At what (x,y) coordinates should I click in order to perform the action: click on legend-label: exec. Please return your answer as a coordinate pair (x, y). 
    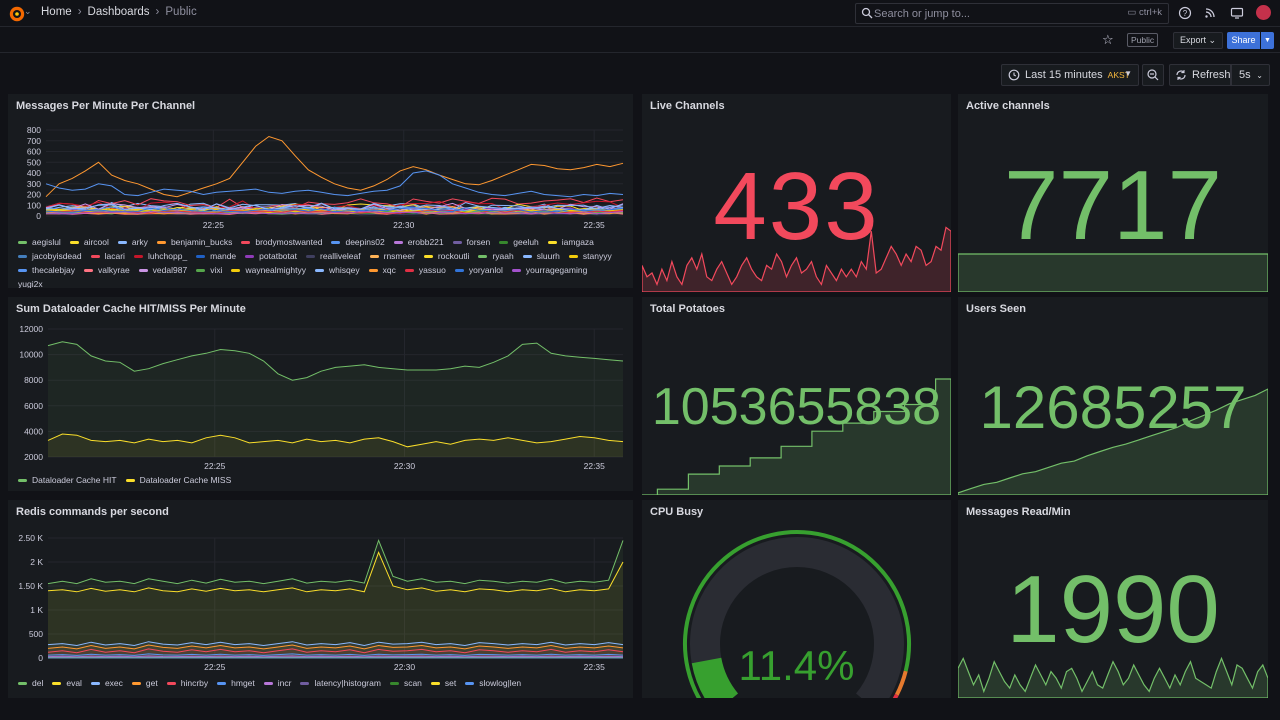
    Looking at the image, I should click on (113, 683).